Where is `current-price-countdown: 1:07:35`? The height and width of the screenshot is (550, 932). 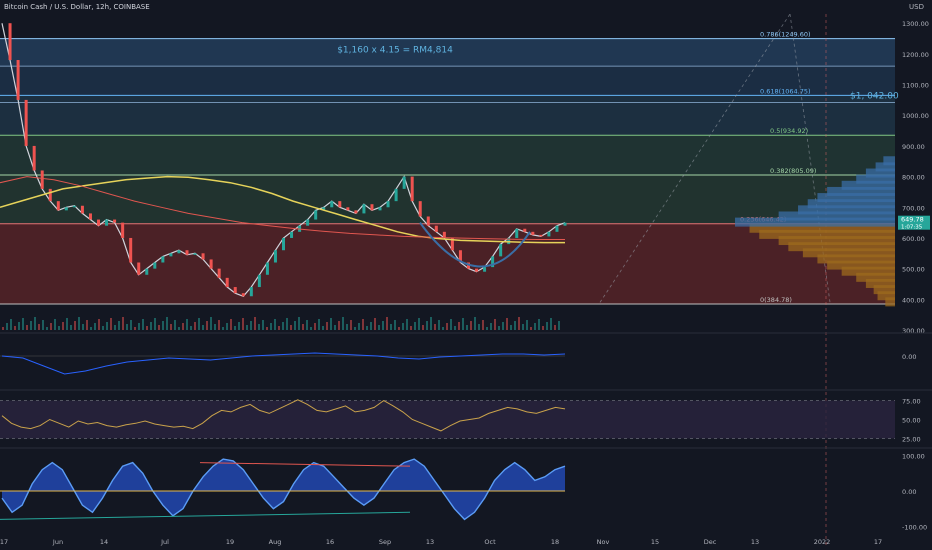 current-price-countdown: 1:07:35 is located at coordinates (912, 228).